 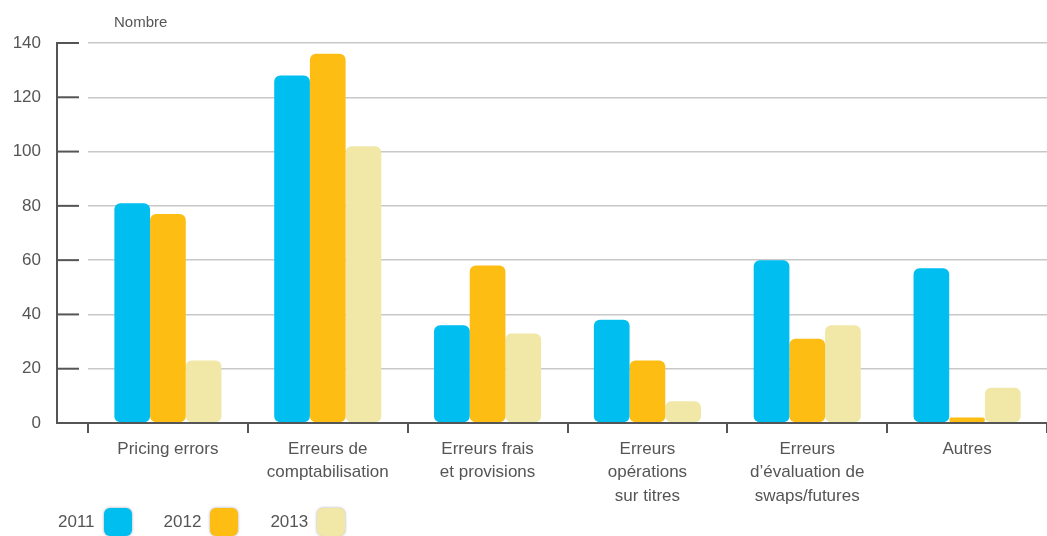 What do you see at coordinates (36, 422) in the screenshot?
I see `y-tick-label: 0` at bounding box center [36, 422].